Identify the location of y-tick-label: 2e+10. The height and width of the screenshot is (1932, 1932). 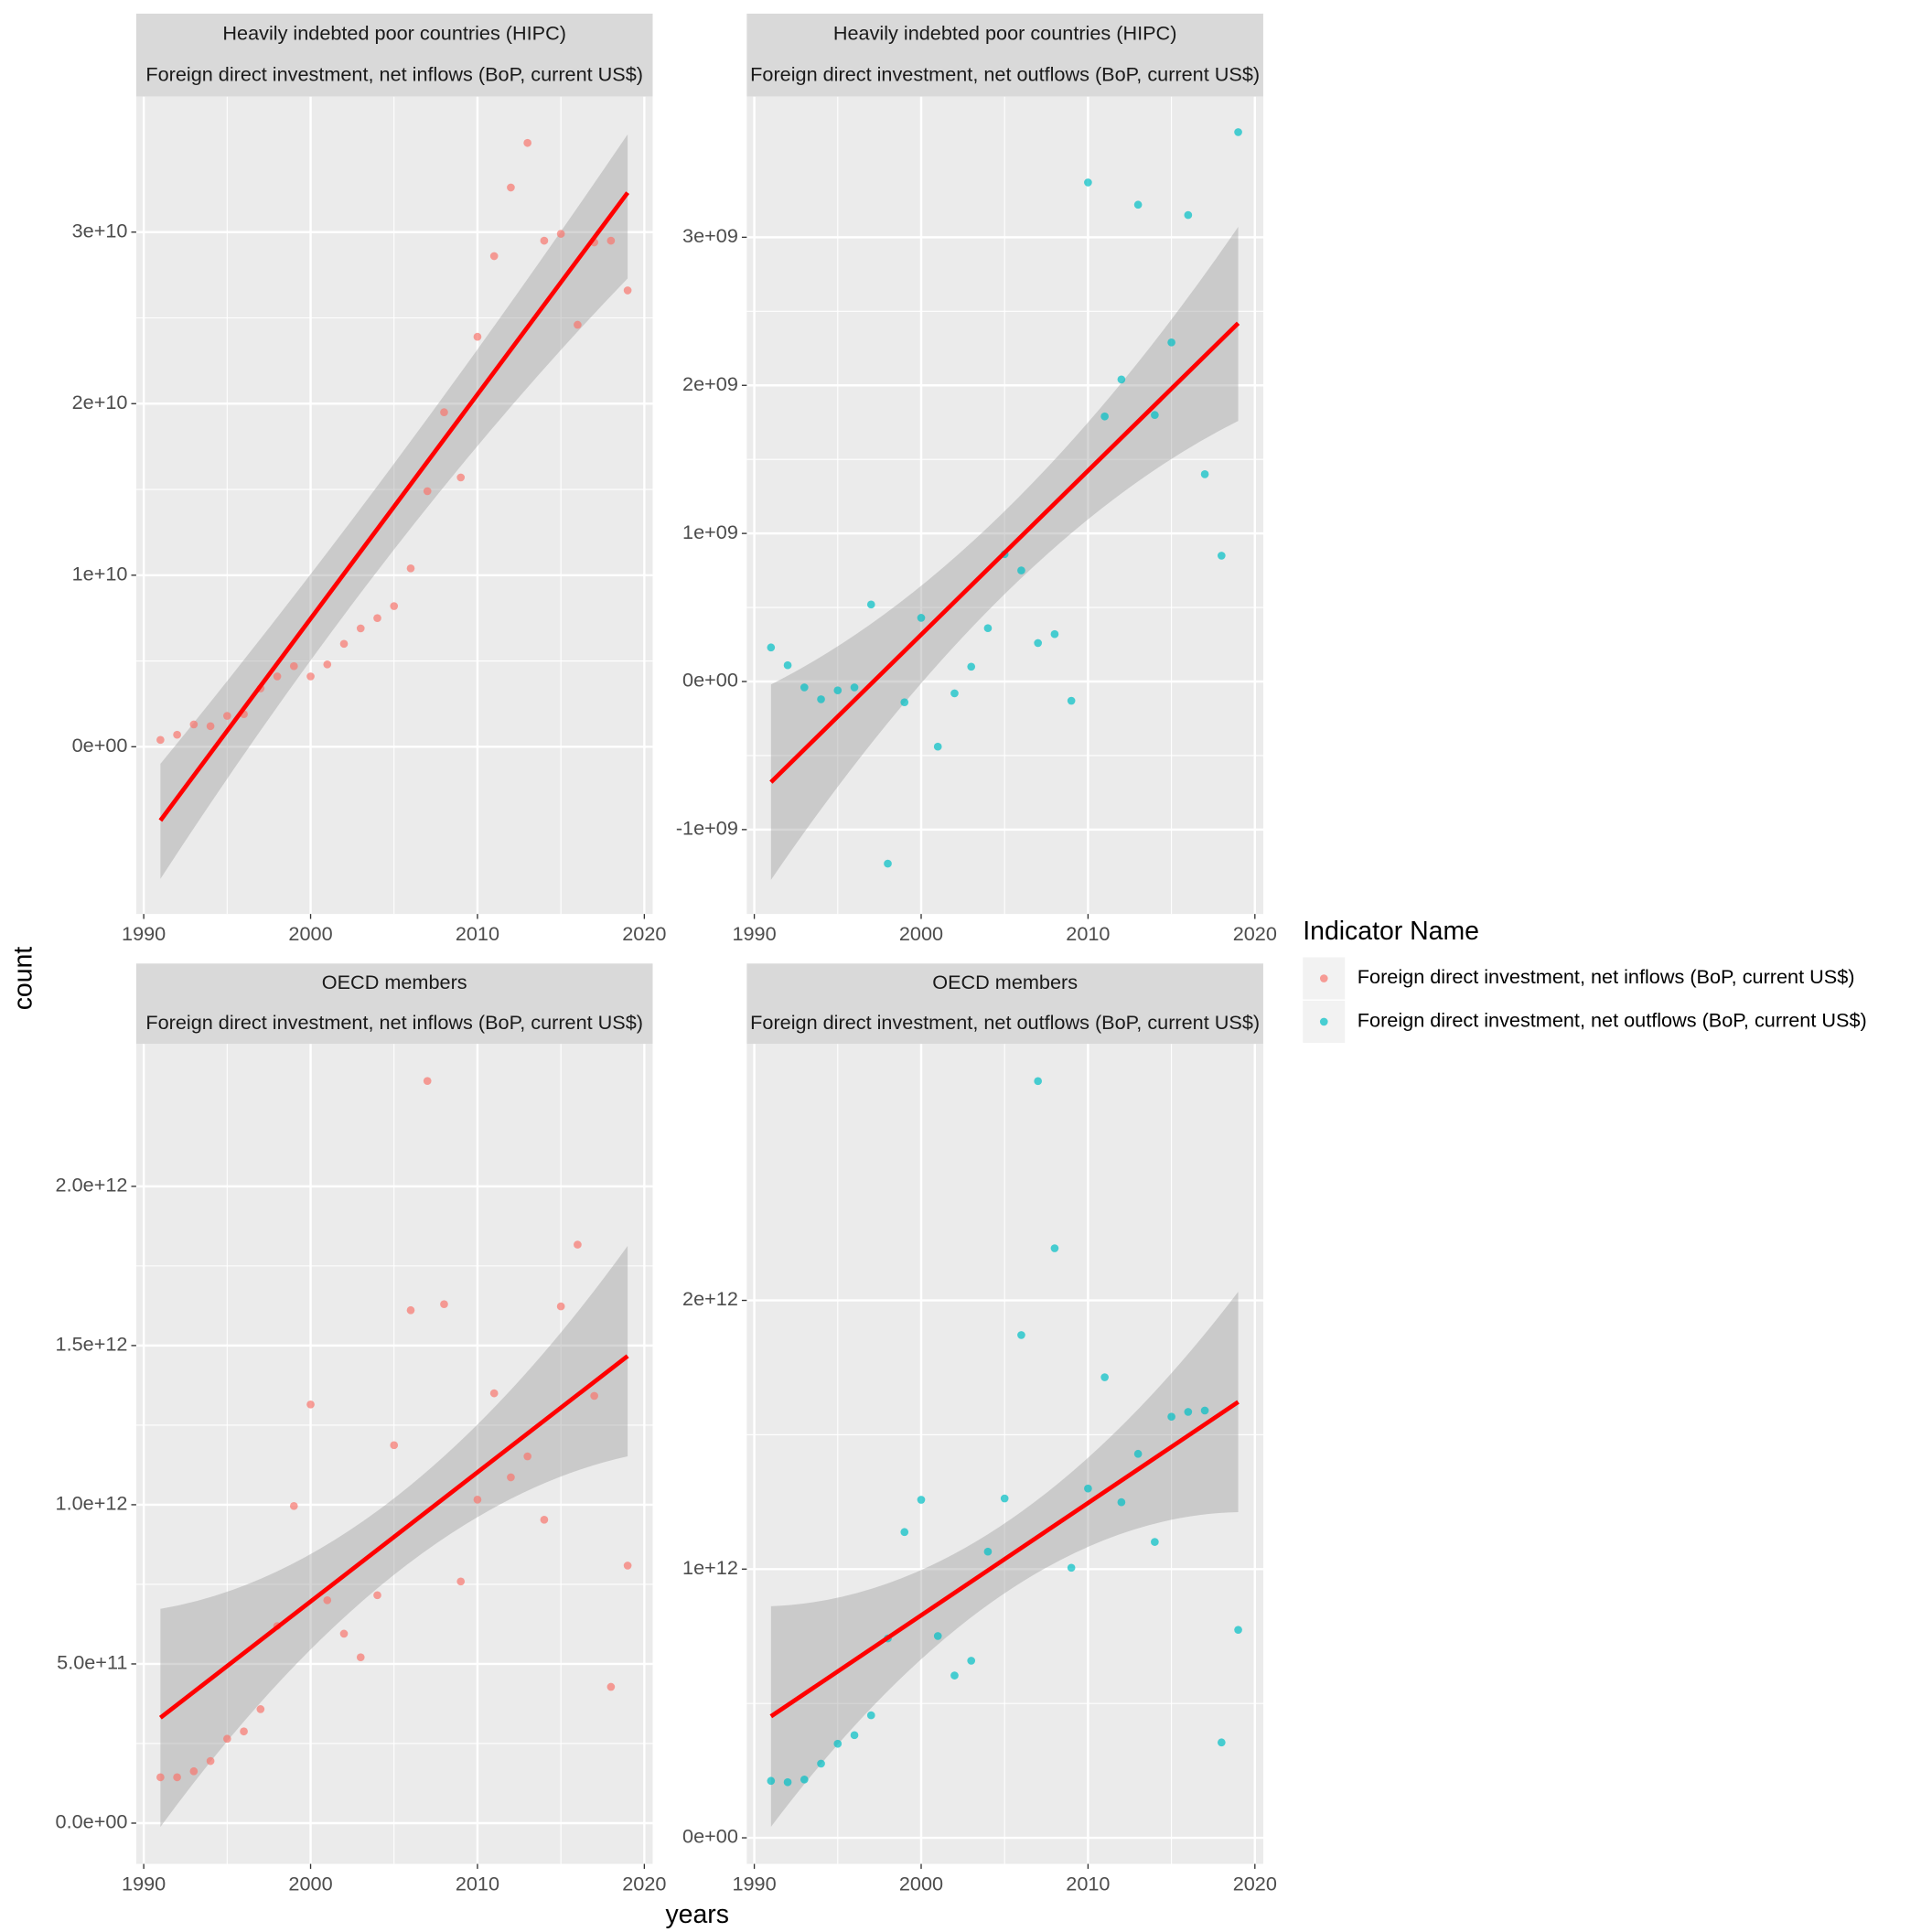
(100, 402).